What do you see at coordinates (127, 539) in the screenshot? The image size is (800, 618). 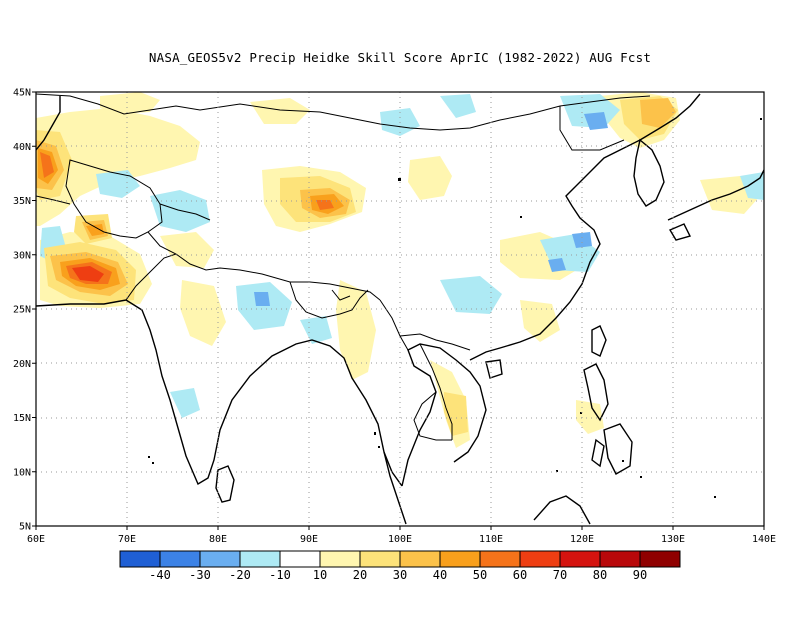 I see `lon-tick-label: 70E` at bounding box center [127, 539].